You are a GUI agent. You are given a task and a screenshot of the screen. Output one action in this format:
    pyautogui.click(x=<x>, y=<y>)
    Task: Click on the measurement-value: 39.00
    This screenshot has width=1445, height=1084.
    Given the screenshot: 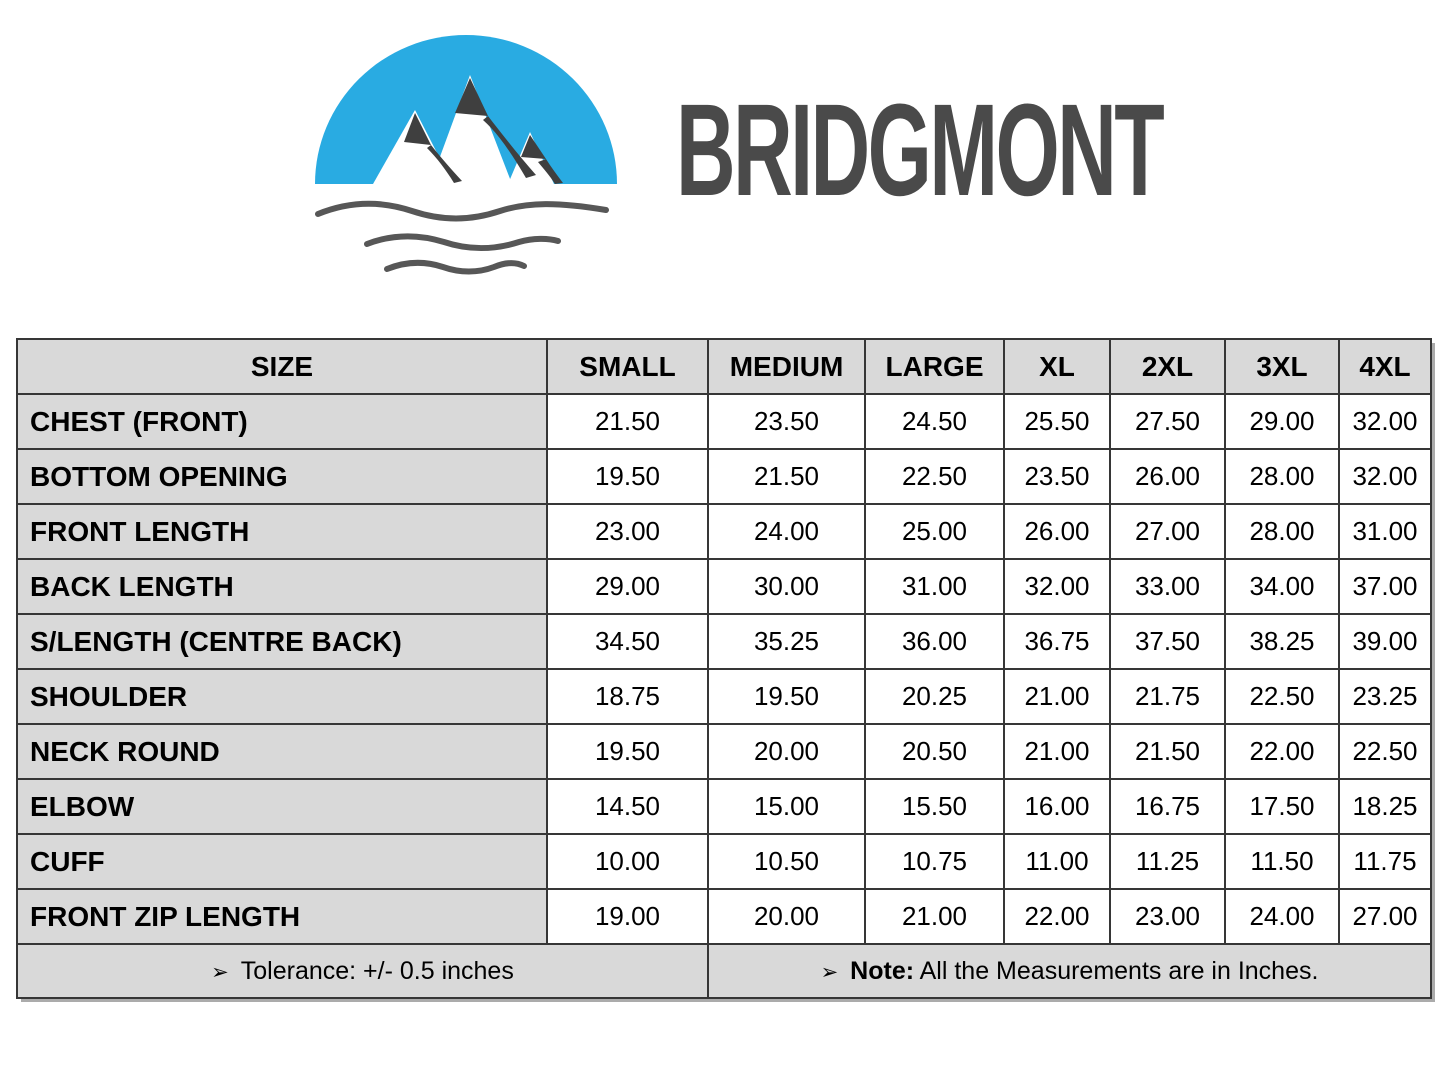 What is the action you would take?
    pyautogui.click(x=1385, y=641)
    